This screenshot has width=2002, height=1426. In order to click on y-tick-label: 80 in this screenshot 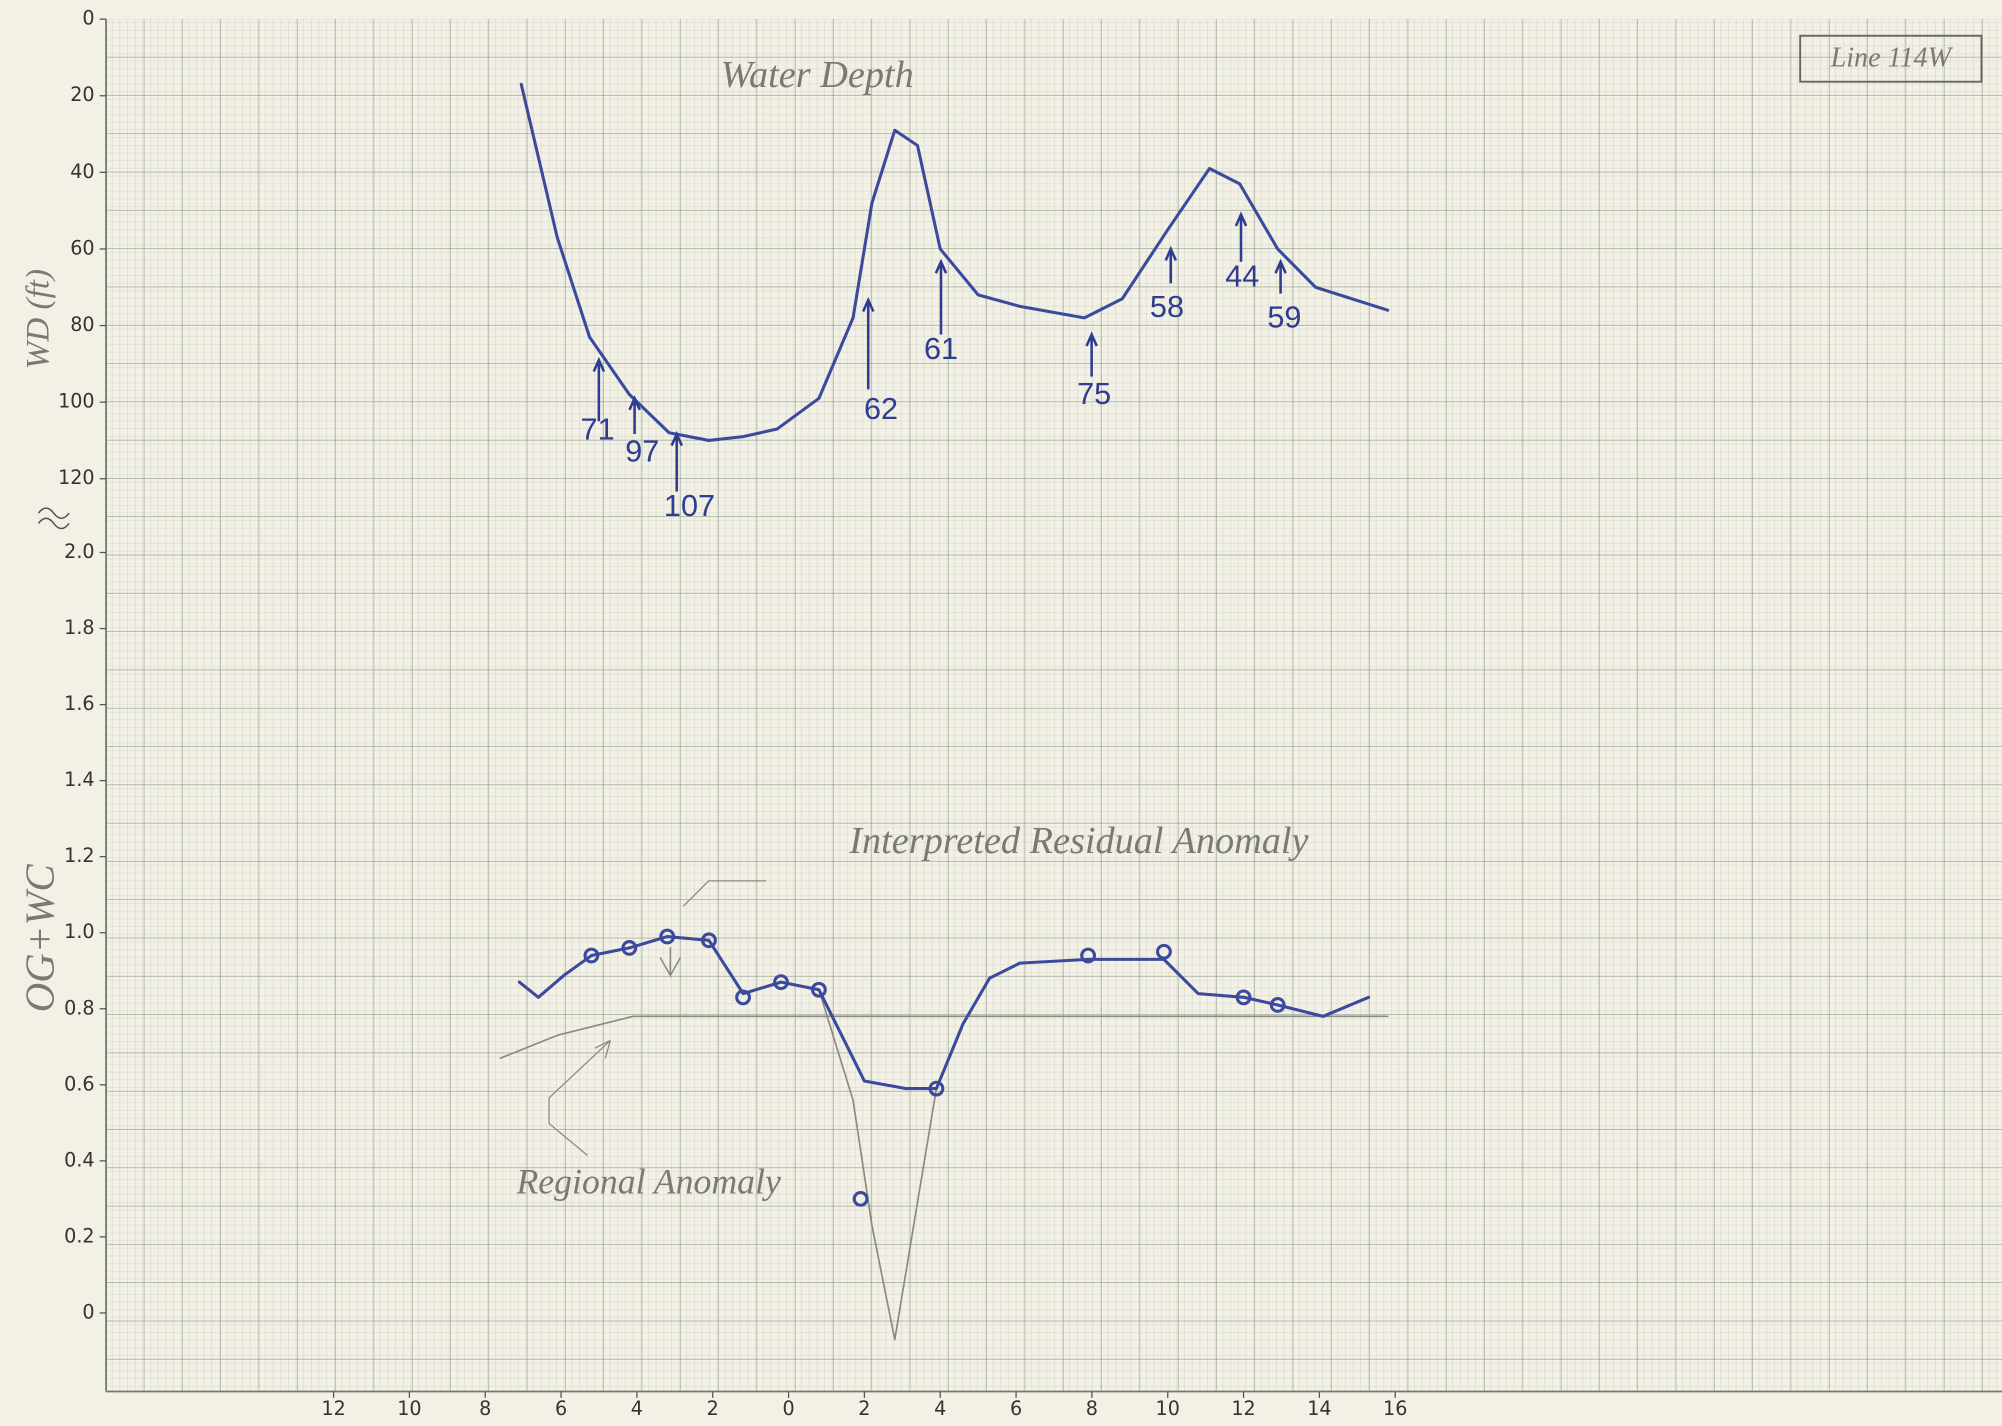, I will do `click(82, 324)`.